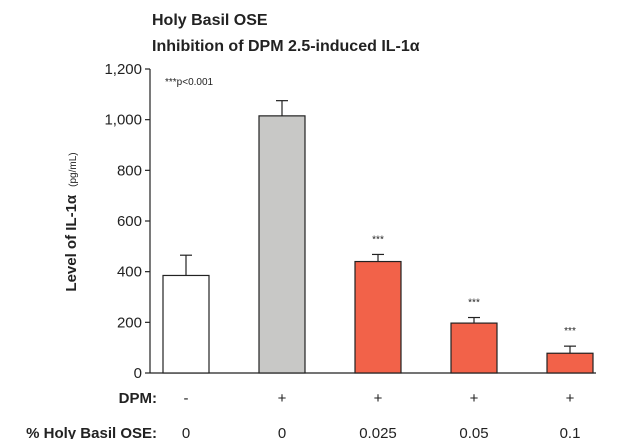 Image resolution: width=618 pixels, height=439 pixels. I want to click on condition-value: -, so click(186, 398).